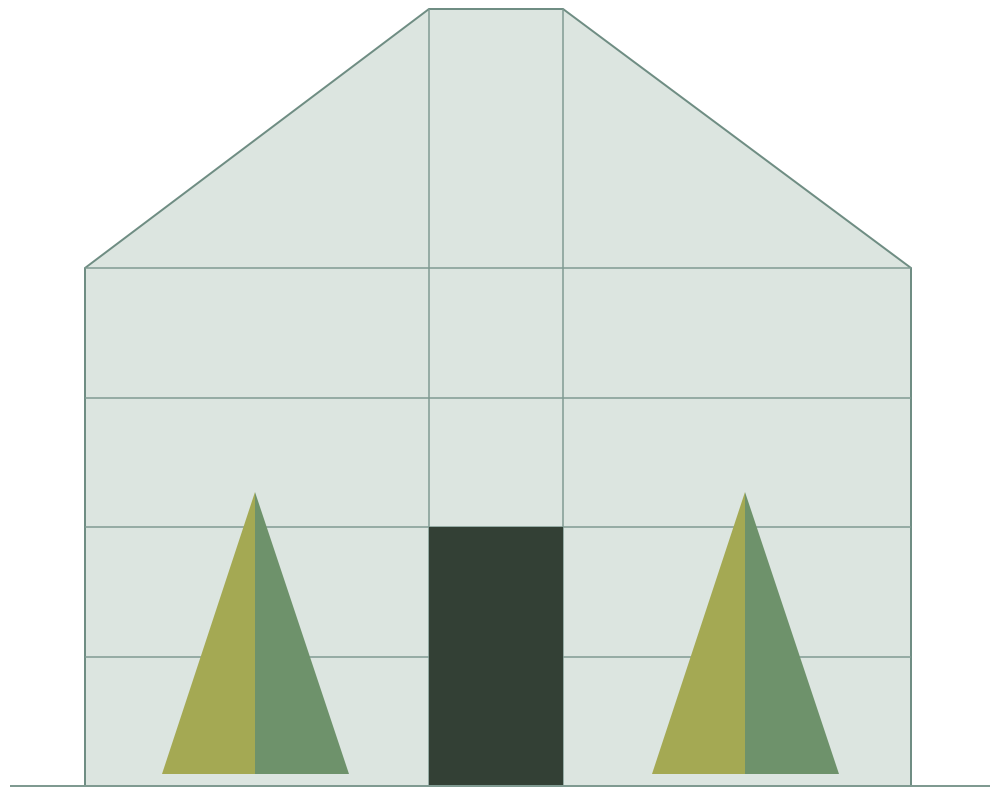  I want to click on cypress-tree-icon-left, so click(255, 633).